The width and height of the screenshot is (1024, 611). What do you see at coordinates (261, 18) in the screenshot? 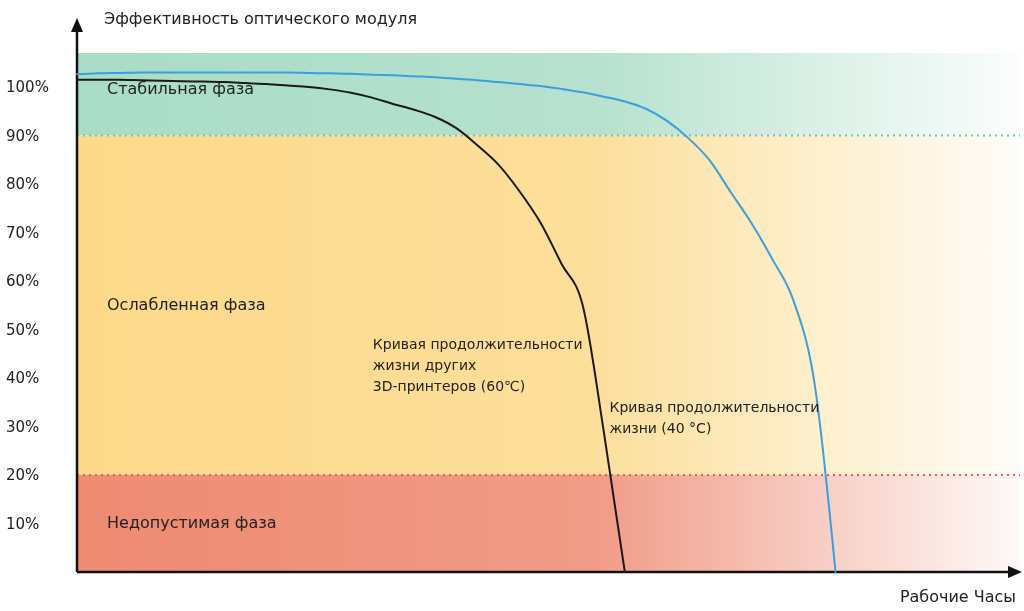
I see `y-axis-title: Эффективность оптического модуля` at bounding box center [261, 18].